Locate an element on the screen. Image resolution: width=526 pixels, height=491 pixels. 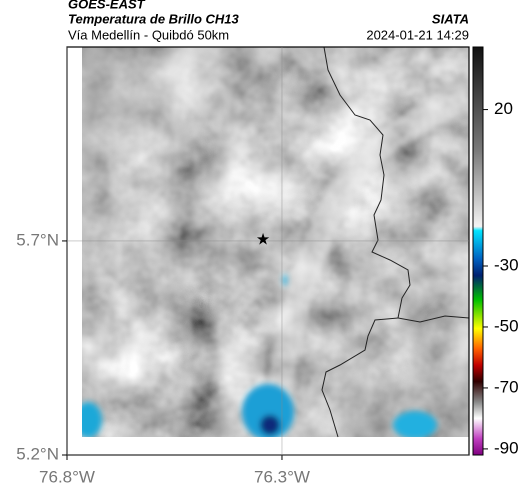
colorbar-label: -70 is located at coordinates (506, 386).